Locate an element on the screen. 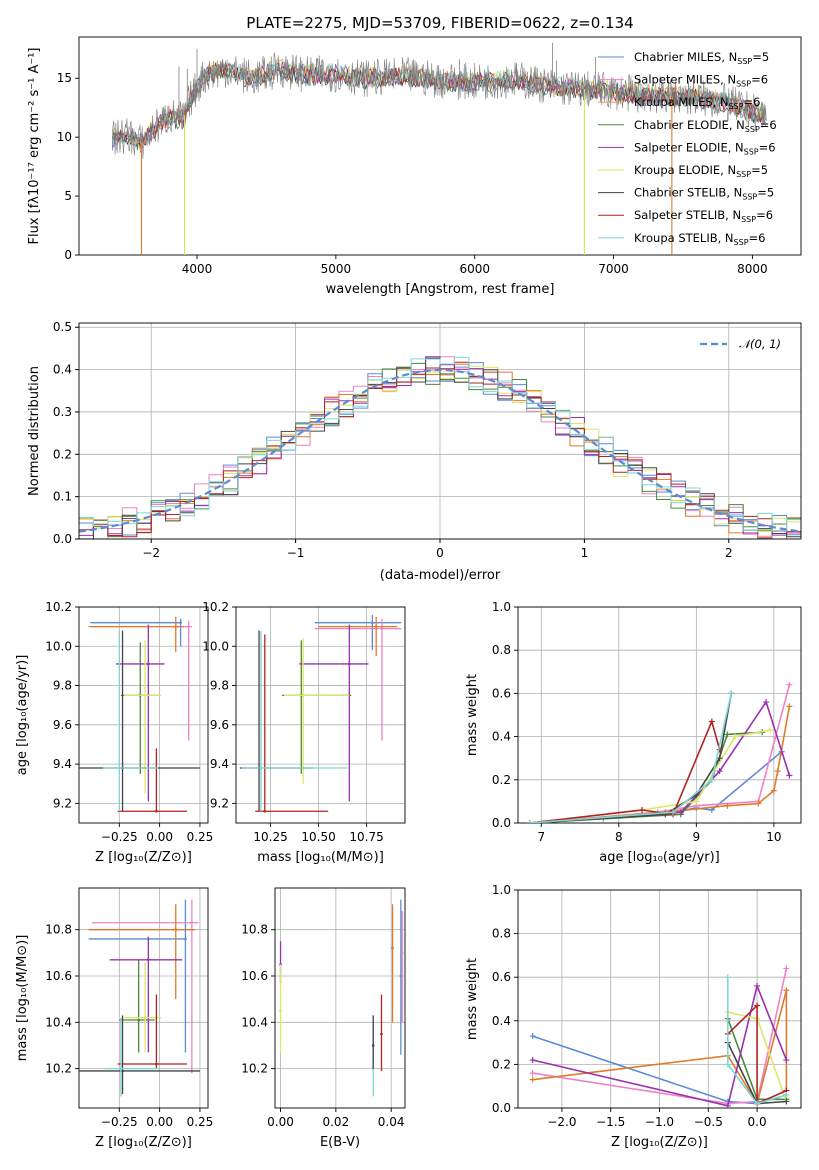  z-age-ytick-label-2: 9.6 is located at coordinates (62, 725).